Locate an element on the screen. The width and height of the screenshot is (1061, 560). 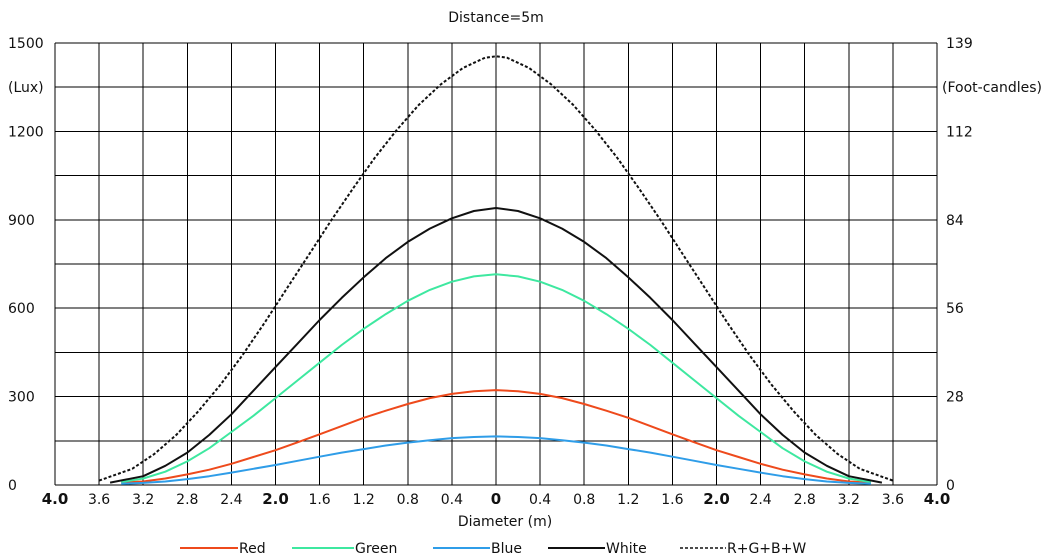
series-line-blue is located at coordinates (496, 460).